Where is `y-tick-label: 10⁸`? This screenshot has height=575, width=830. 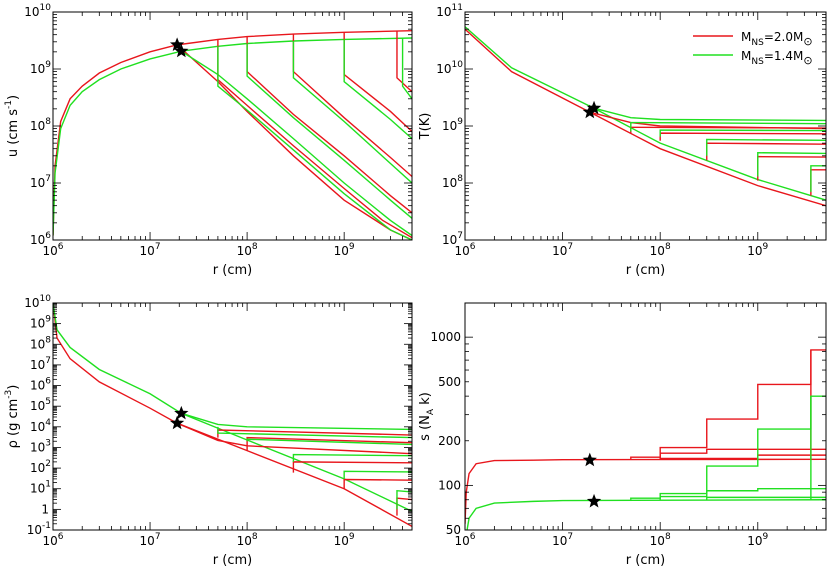 y-tick-label: 10⁸ is located at coordinates (40, 343).